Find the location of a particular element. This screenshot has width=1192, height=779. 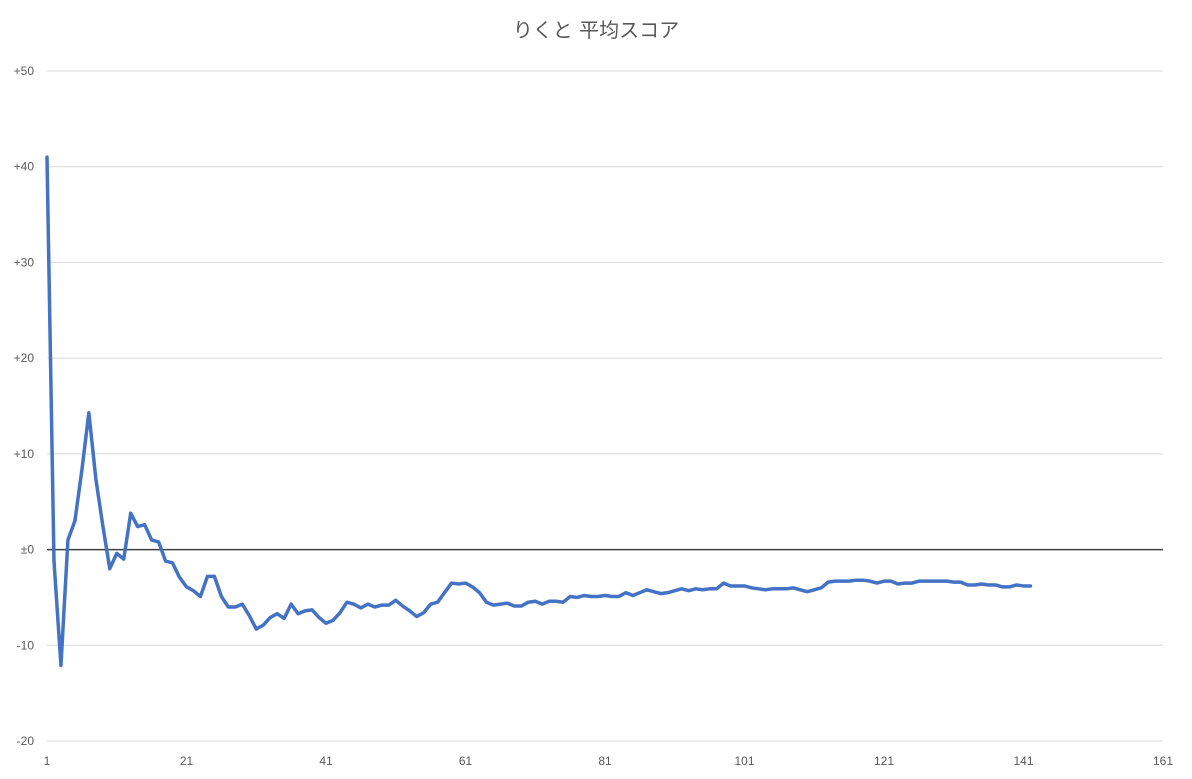

x-tick-label: 161 is located at coordinates (1163, 761).